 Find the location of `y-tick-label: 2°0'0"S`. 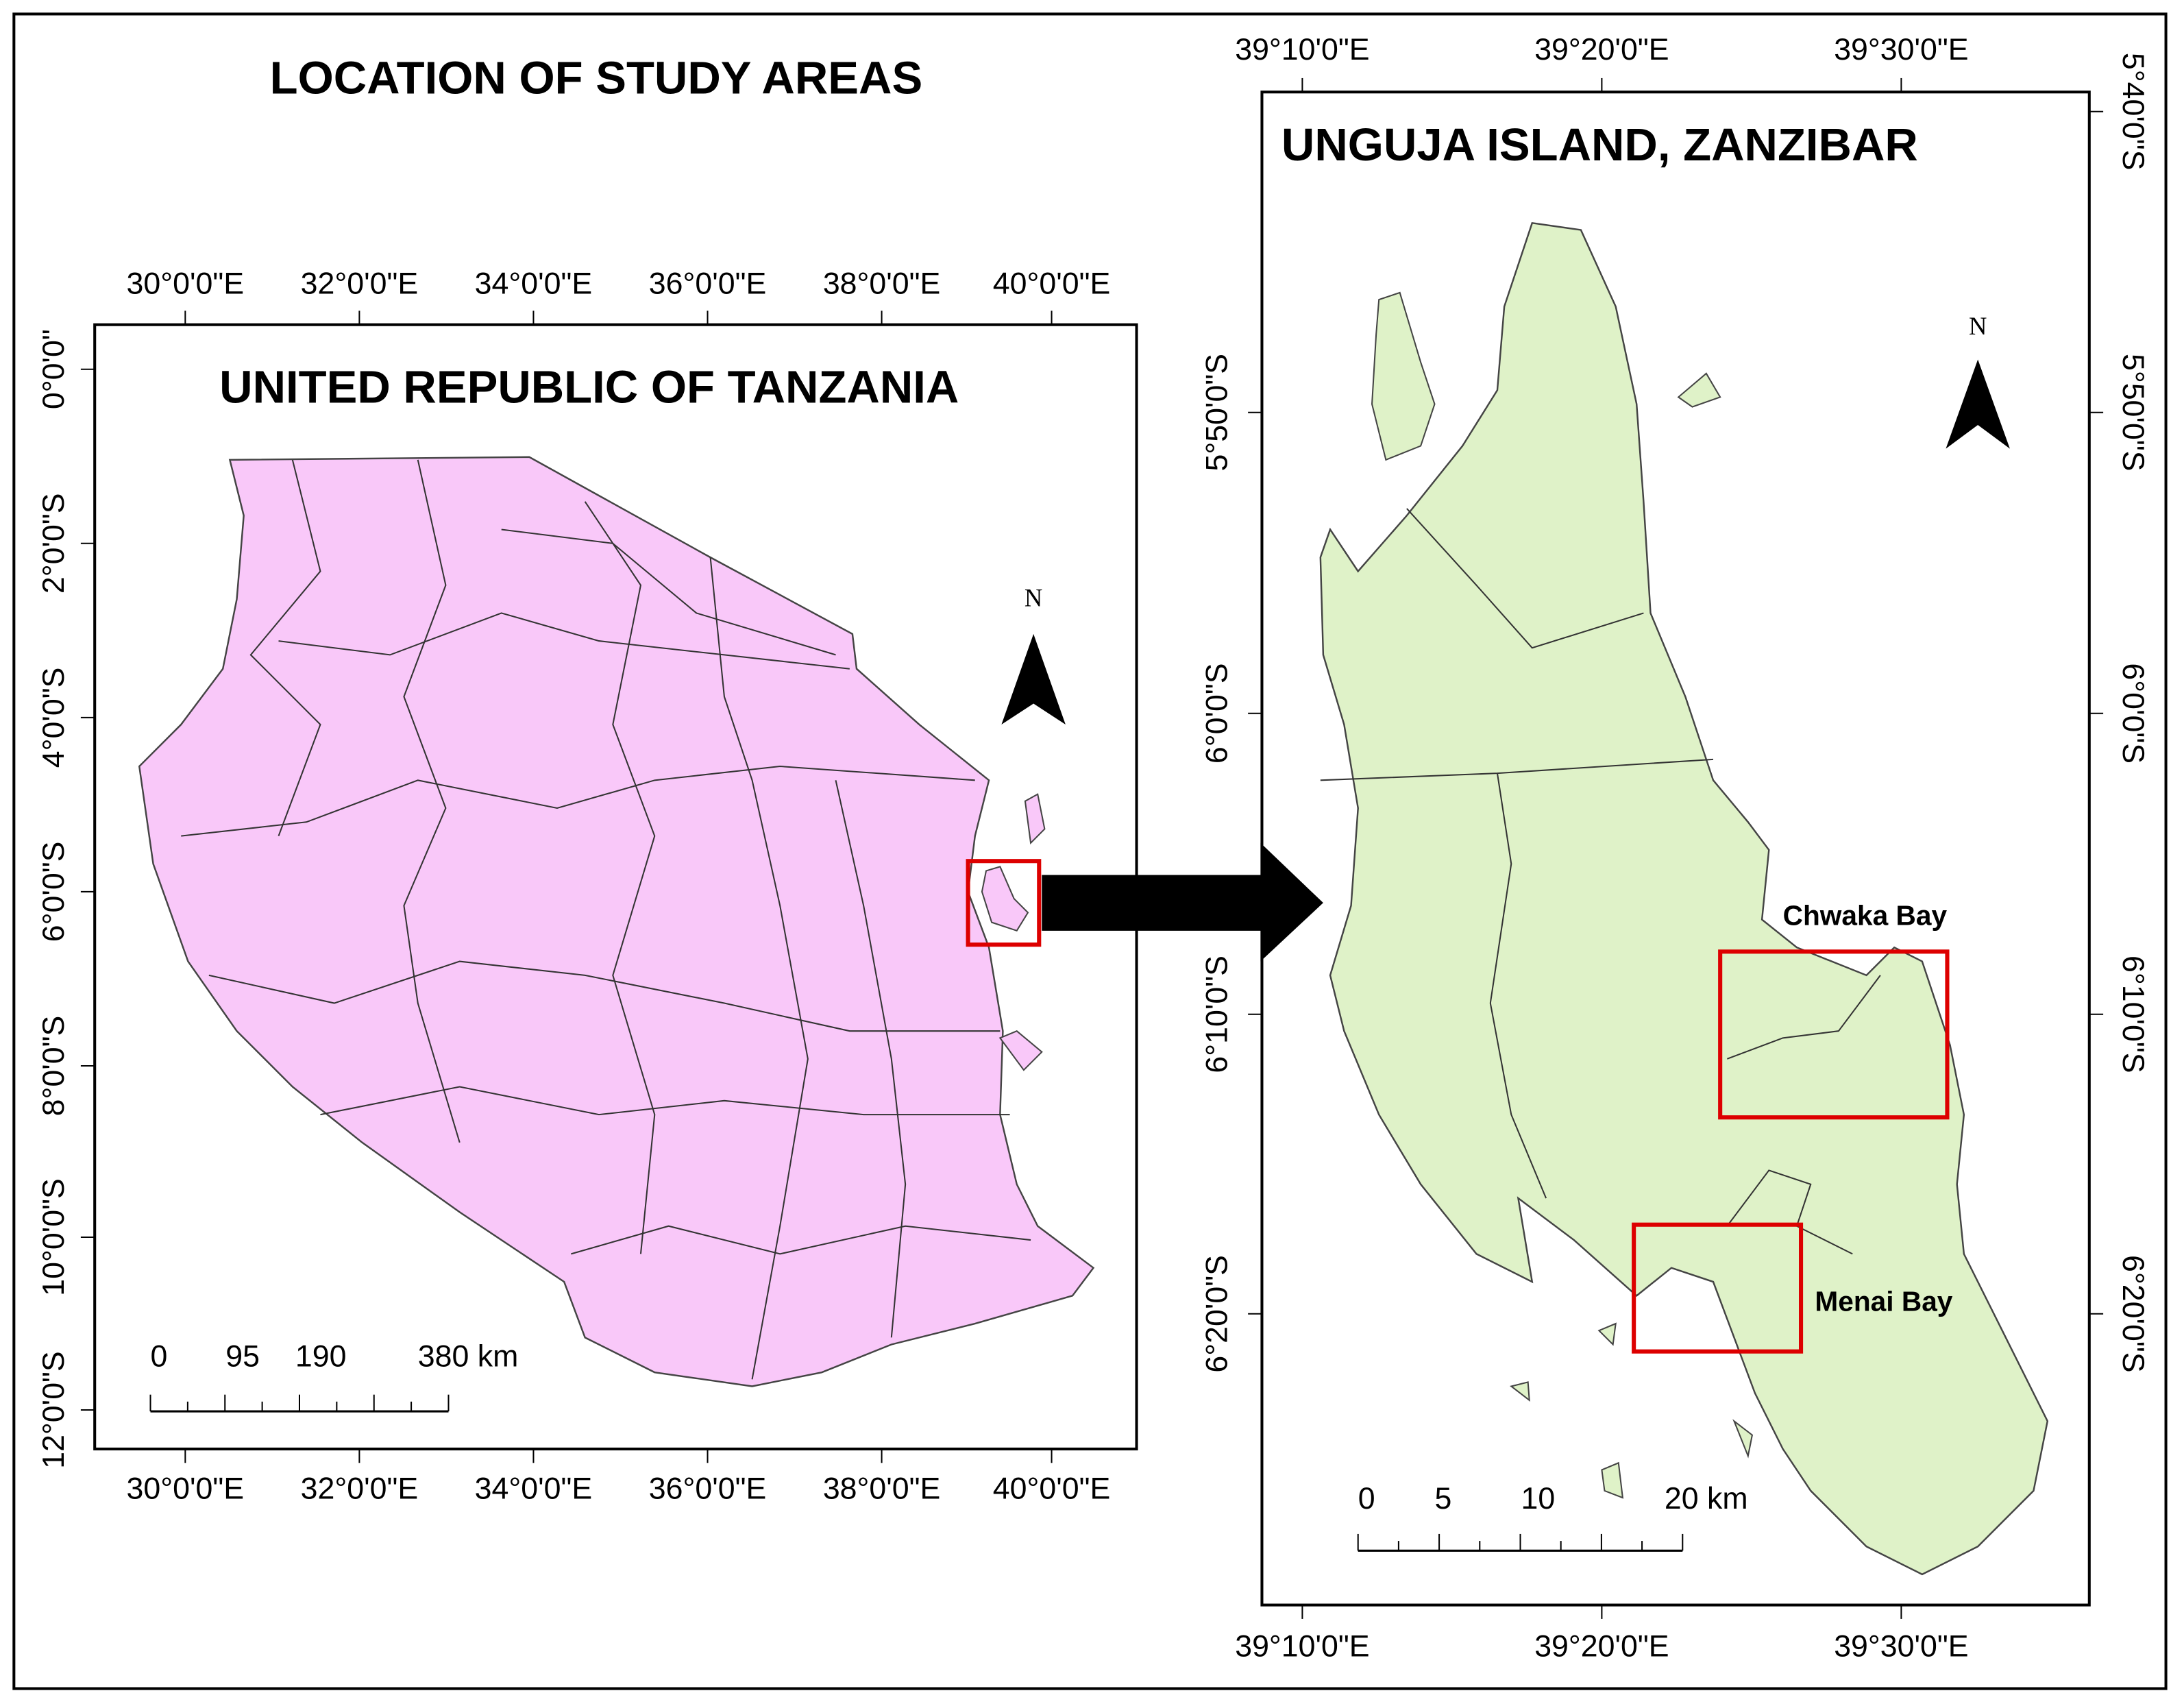

y-tick-label: 2°0'0"S is located at coordinates (54, 543).